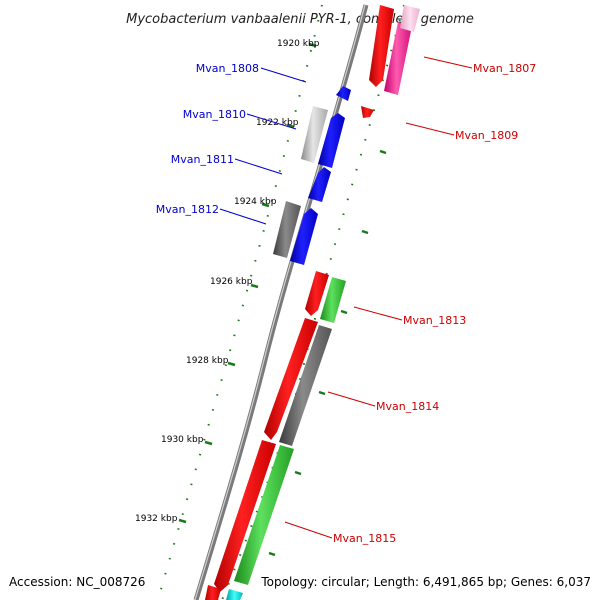  Describe the element at coordinates (77, 582) in the screenshot. I see `accession-text: Accession: NC_008726` at that location.